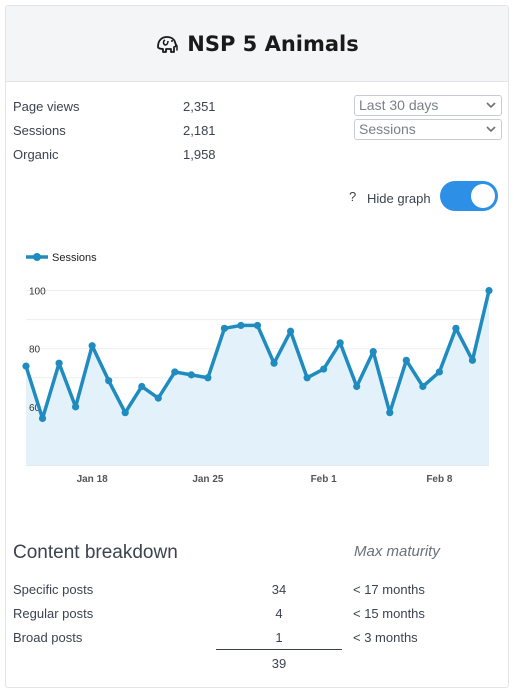  I want to click on content-breakdown-title: Content breakdown, so click(95, 552).